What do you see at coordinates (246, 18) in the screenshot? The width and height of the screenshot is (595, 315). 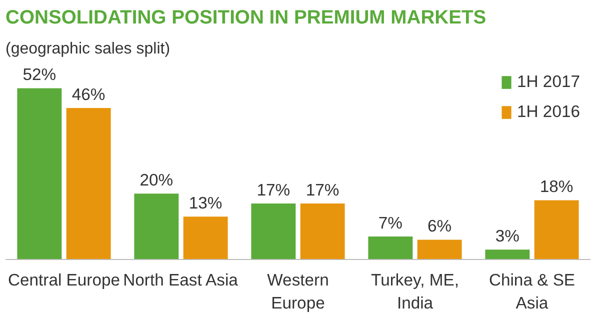 I see `chart-title: CONSOLIDATING POSITION IN PREMIUM MARKETS` at bounding box center [246, 18].